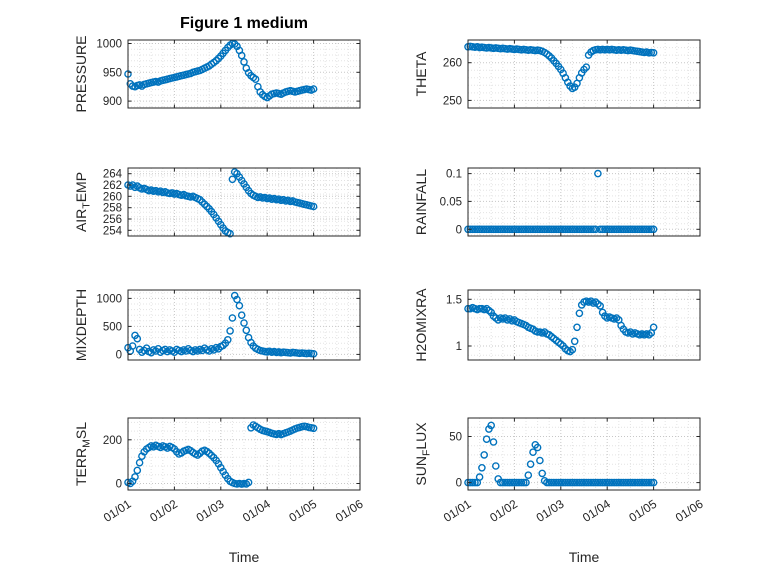 The height and width of the screenshot is (583, 778). I want to click on y-tick-label: 250, so click(452, 101).